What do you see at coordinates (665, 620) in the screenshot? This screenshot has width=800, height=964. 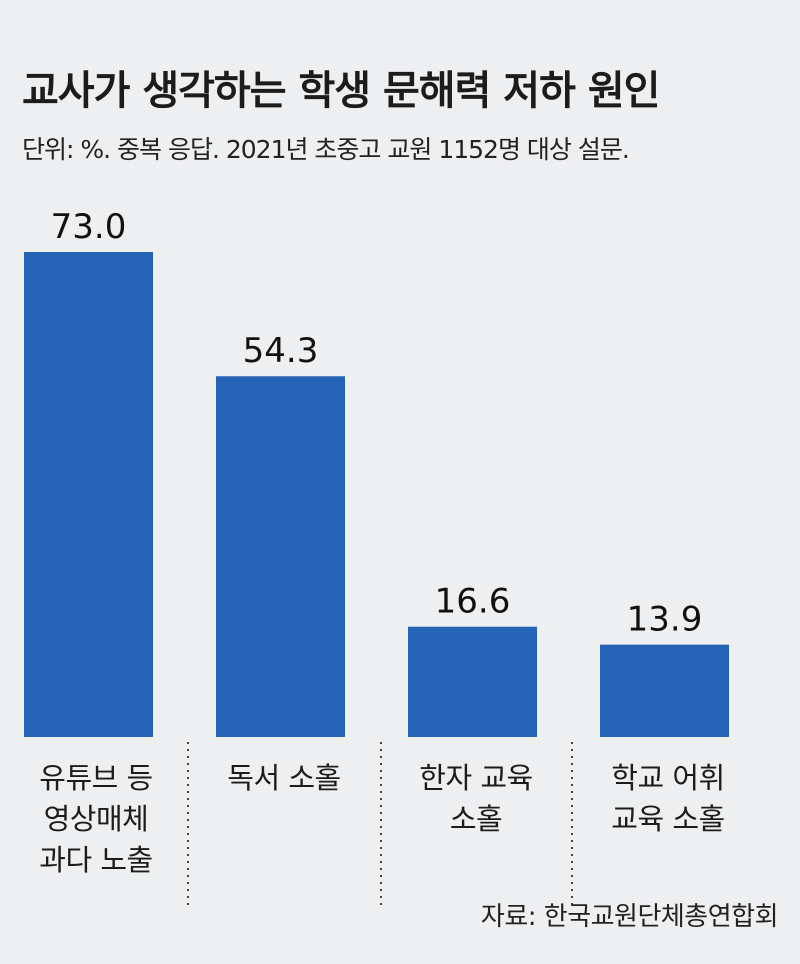 I see `value-label-4: 13.9` at bounding box center [665, 620].